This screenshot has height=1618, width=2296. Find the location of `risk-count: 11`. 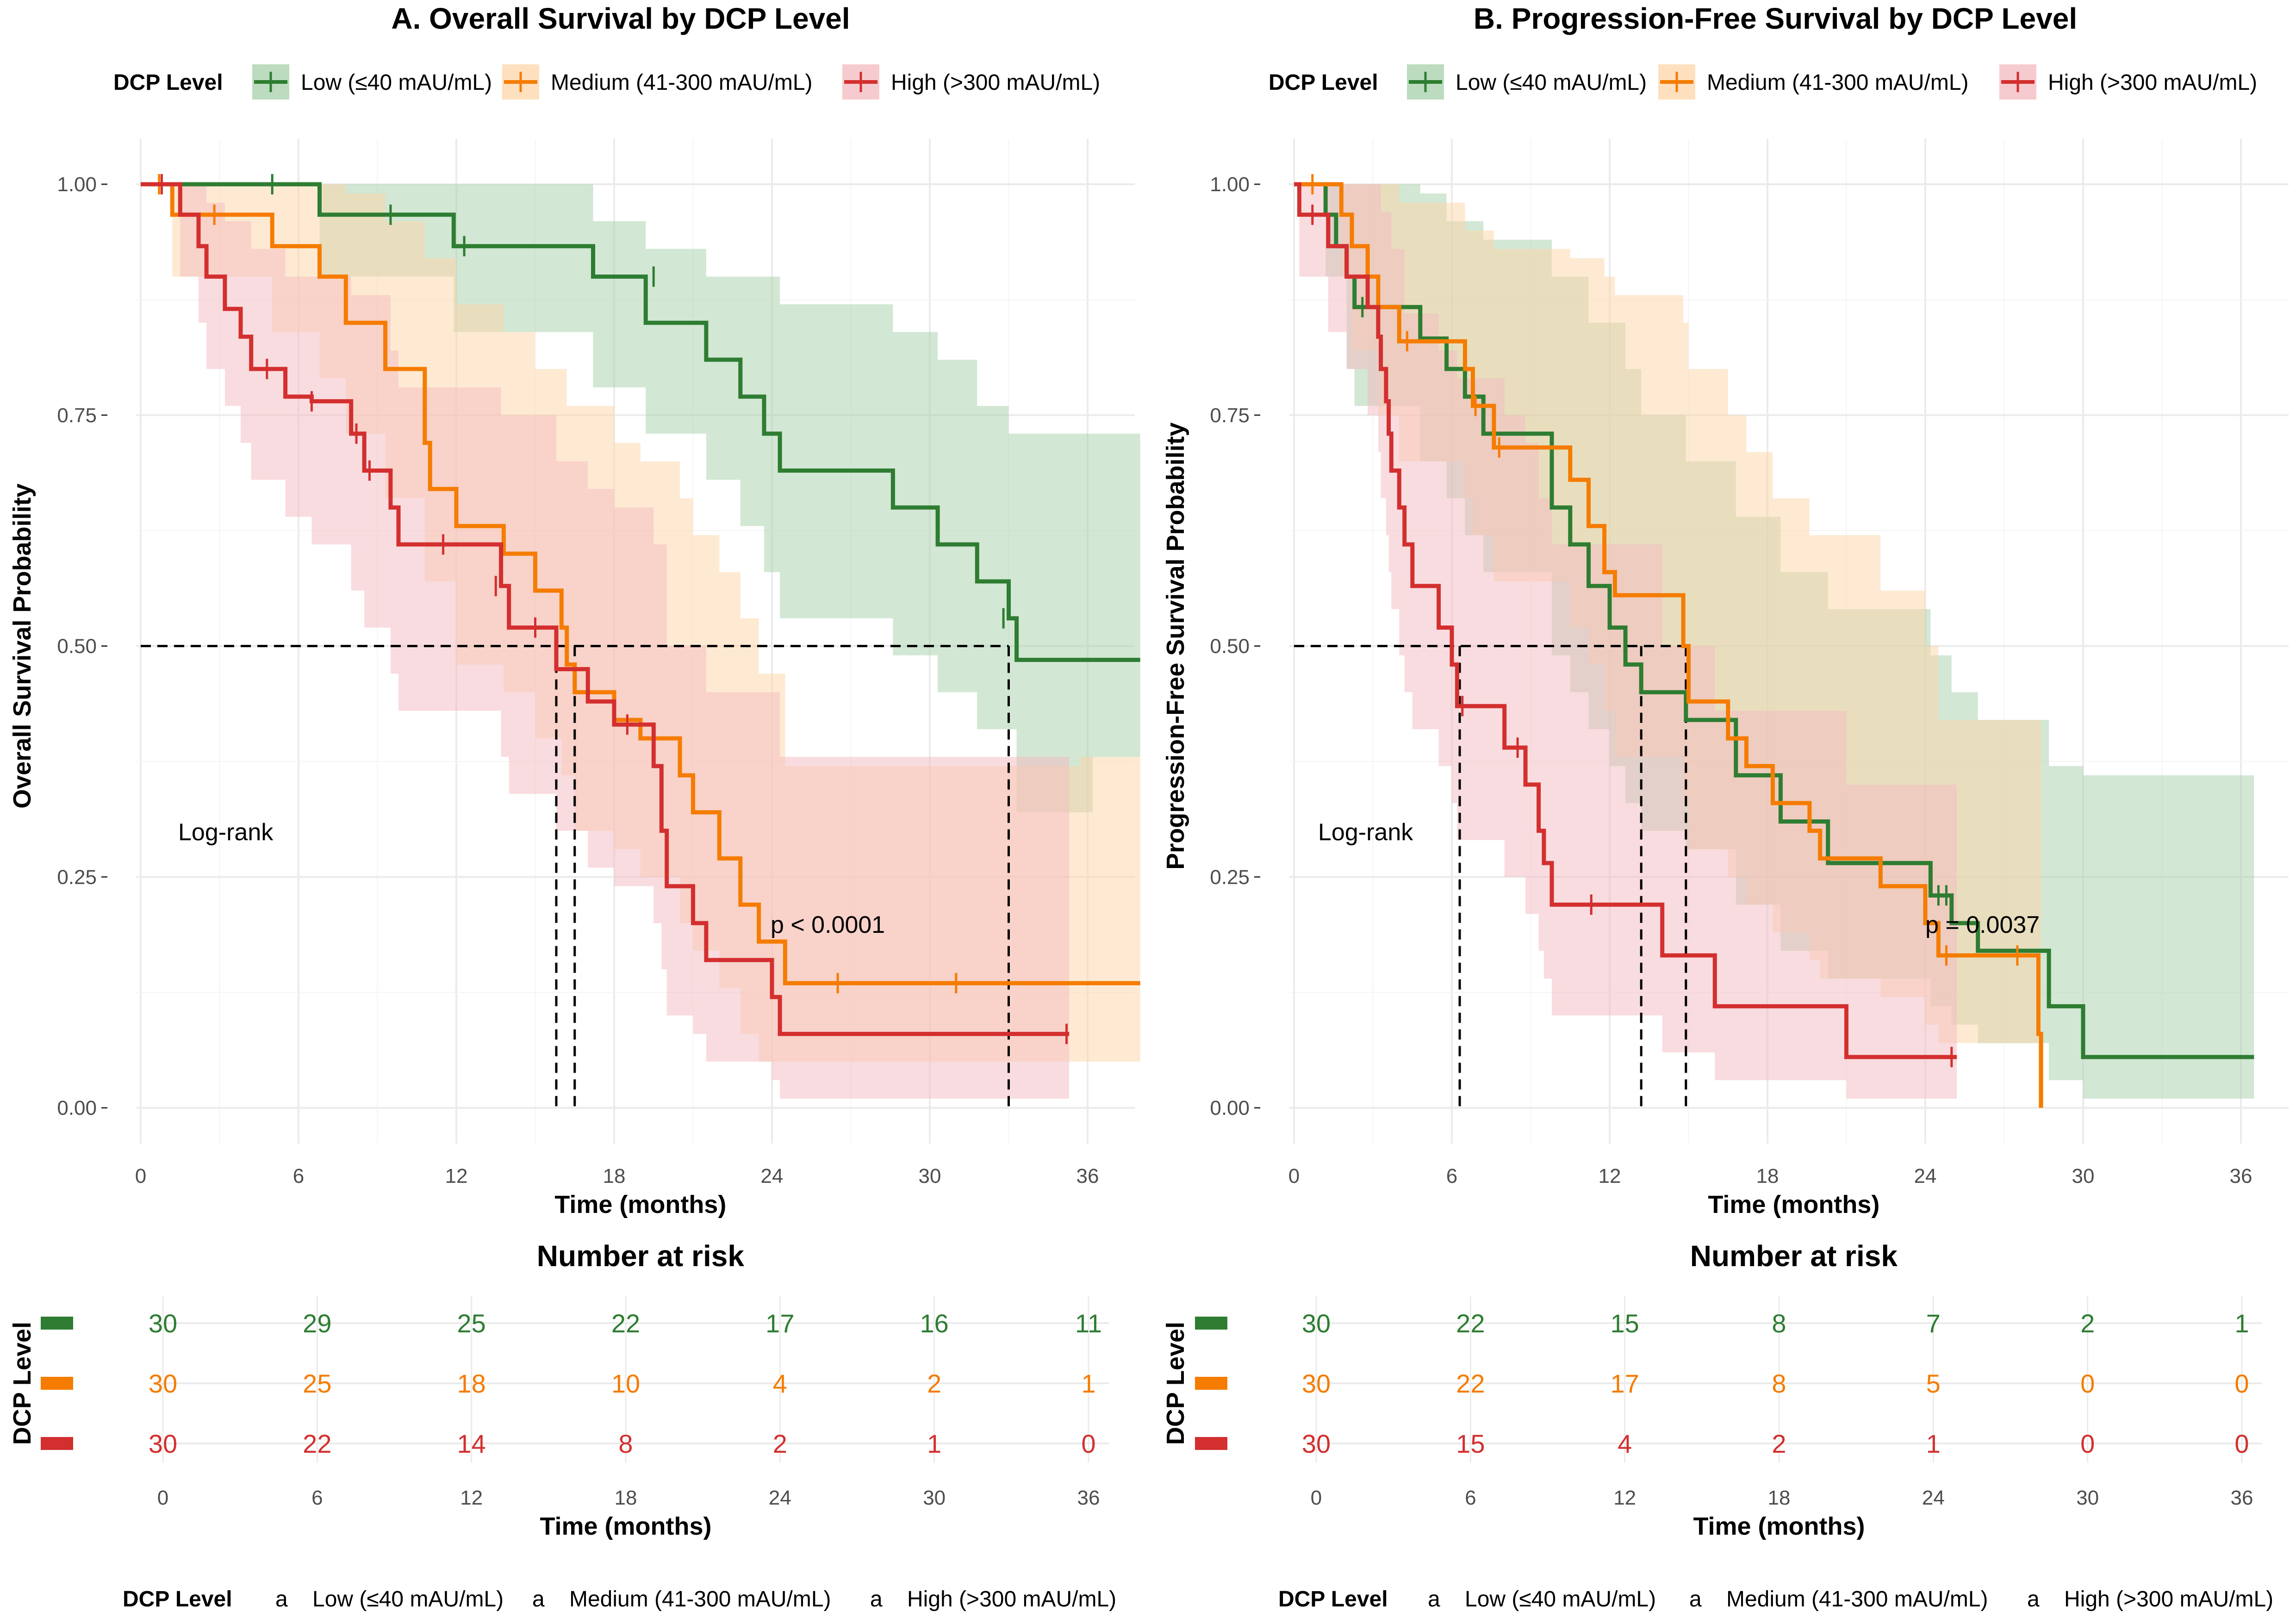

risk-count: 11 is located at coordinates (1088, 1323).